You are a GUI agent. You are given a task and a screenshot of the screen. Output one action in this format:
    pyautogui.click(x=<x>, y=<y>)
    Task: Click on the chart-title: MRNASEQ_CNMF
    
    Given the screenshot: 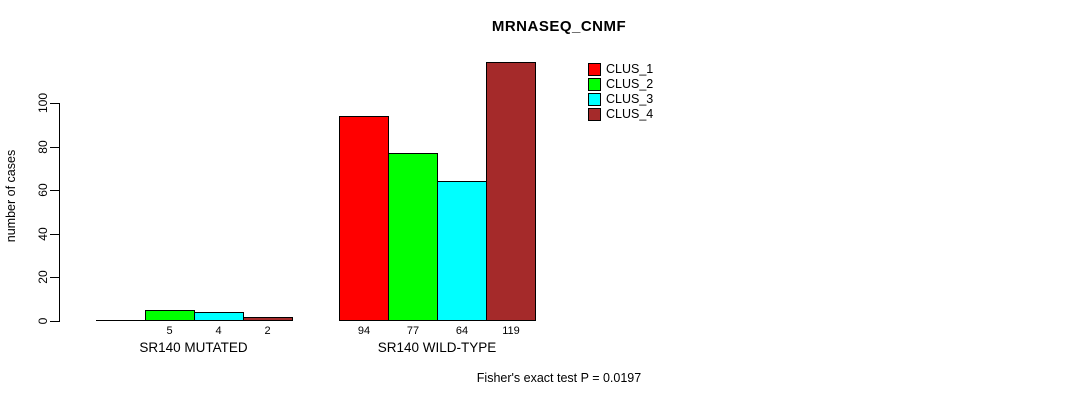 What is the action you would take?
    pyautogui.click(x=559, y=26)
    